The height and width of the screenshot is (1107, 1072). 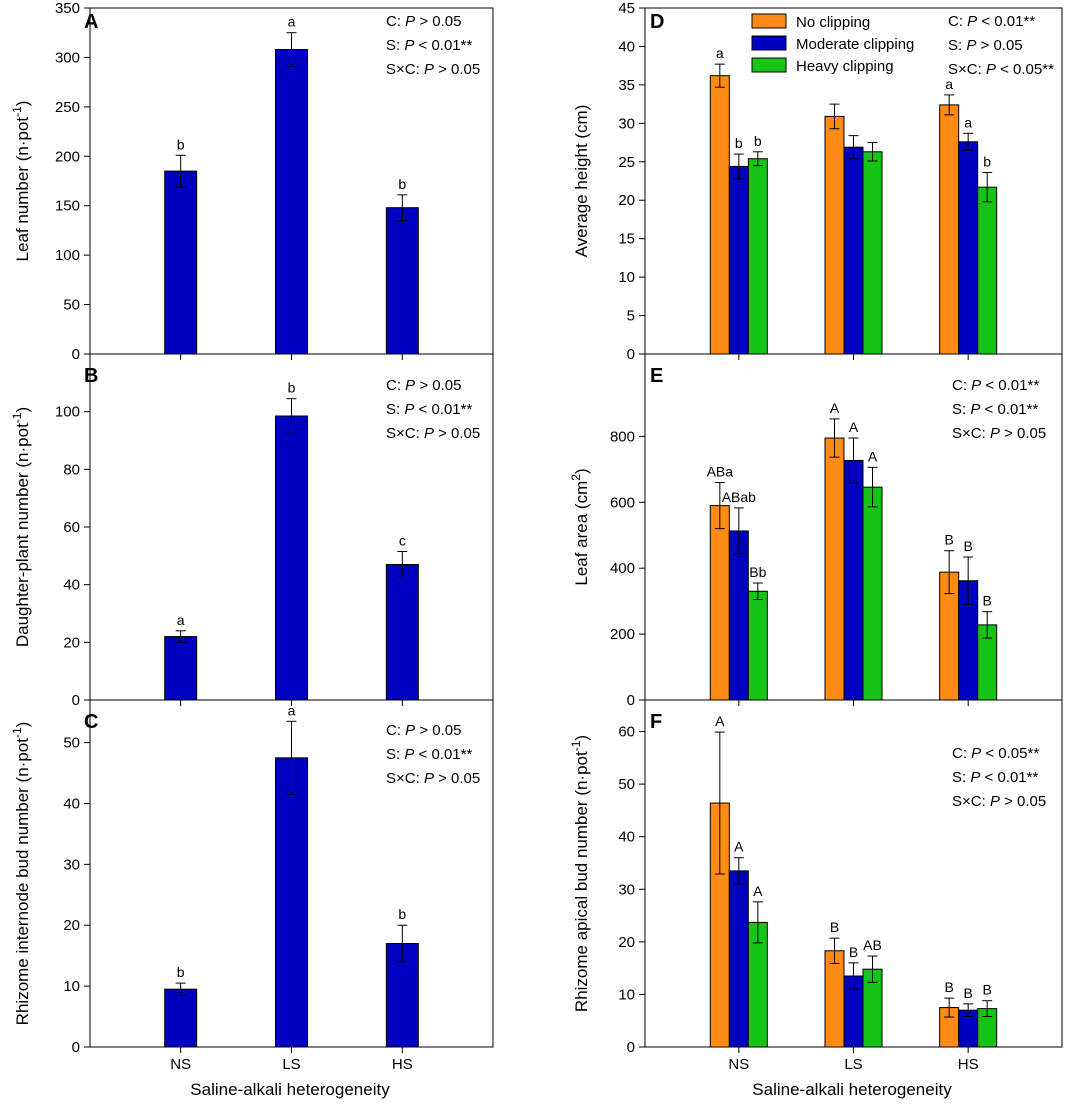 What do you see at coordinates (581, 181) in the screenshot?
I see `y-axis-title: Average height (cm)` at bounding box center [581, 181].